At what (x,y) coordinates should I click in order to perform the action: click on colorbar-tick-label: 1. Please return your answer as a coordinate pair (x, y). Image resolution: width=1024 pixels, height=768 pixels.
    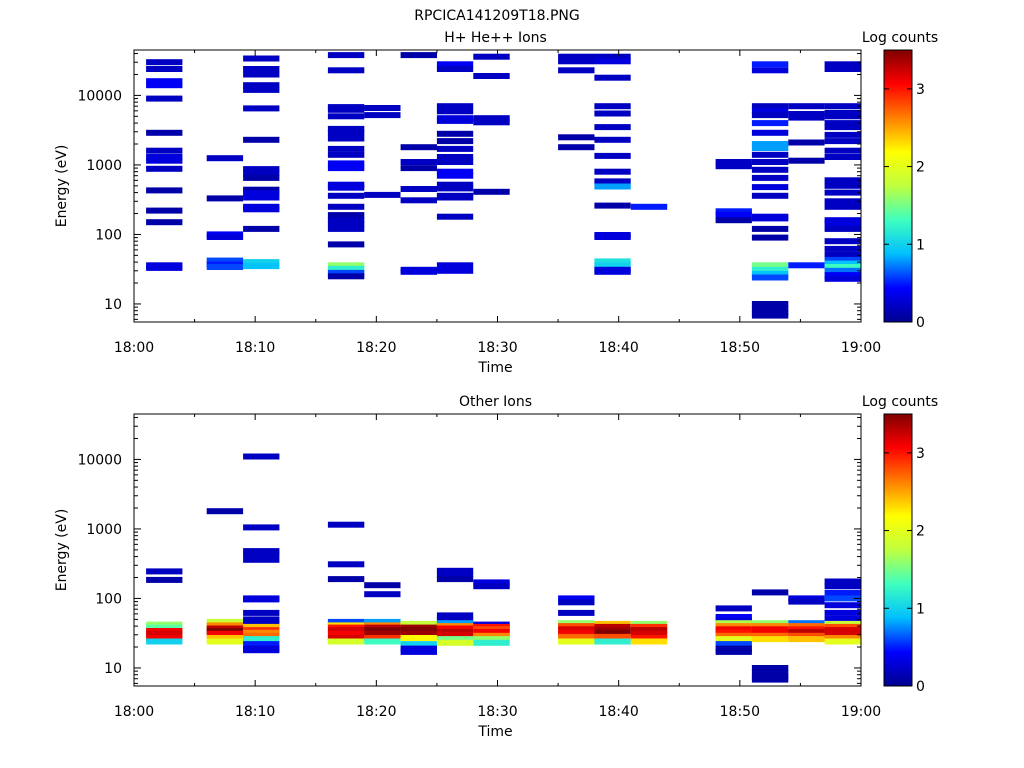
    Looking at the image, I should click on (920, 245).